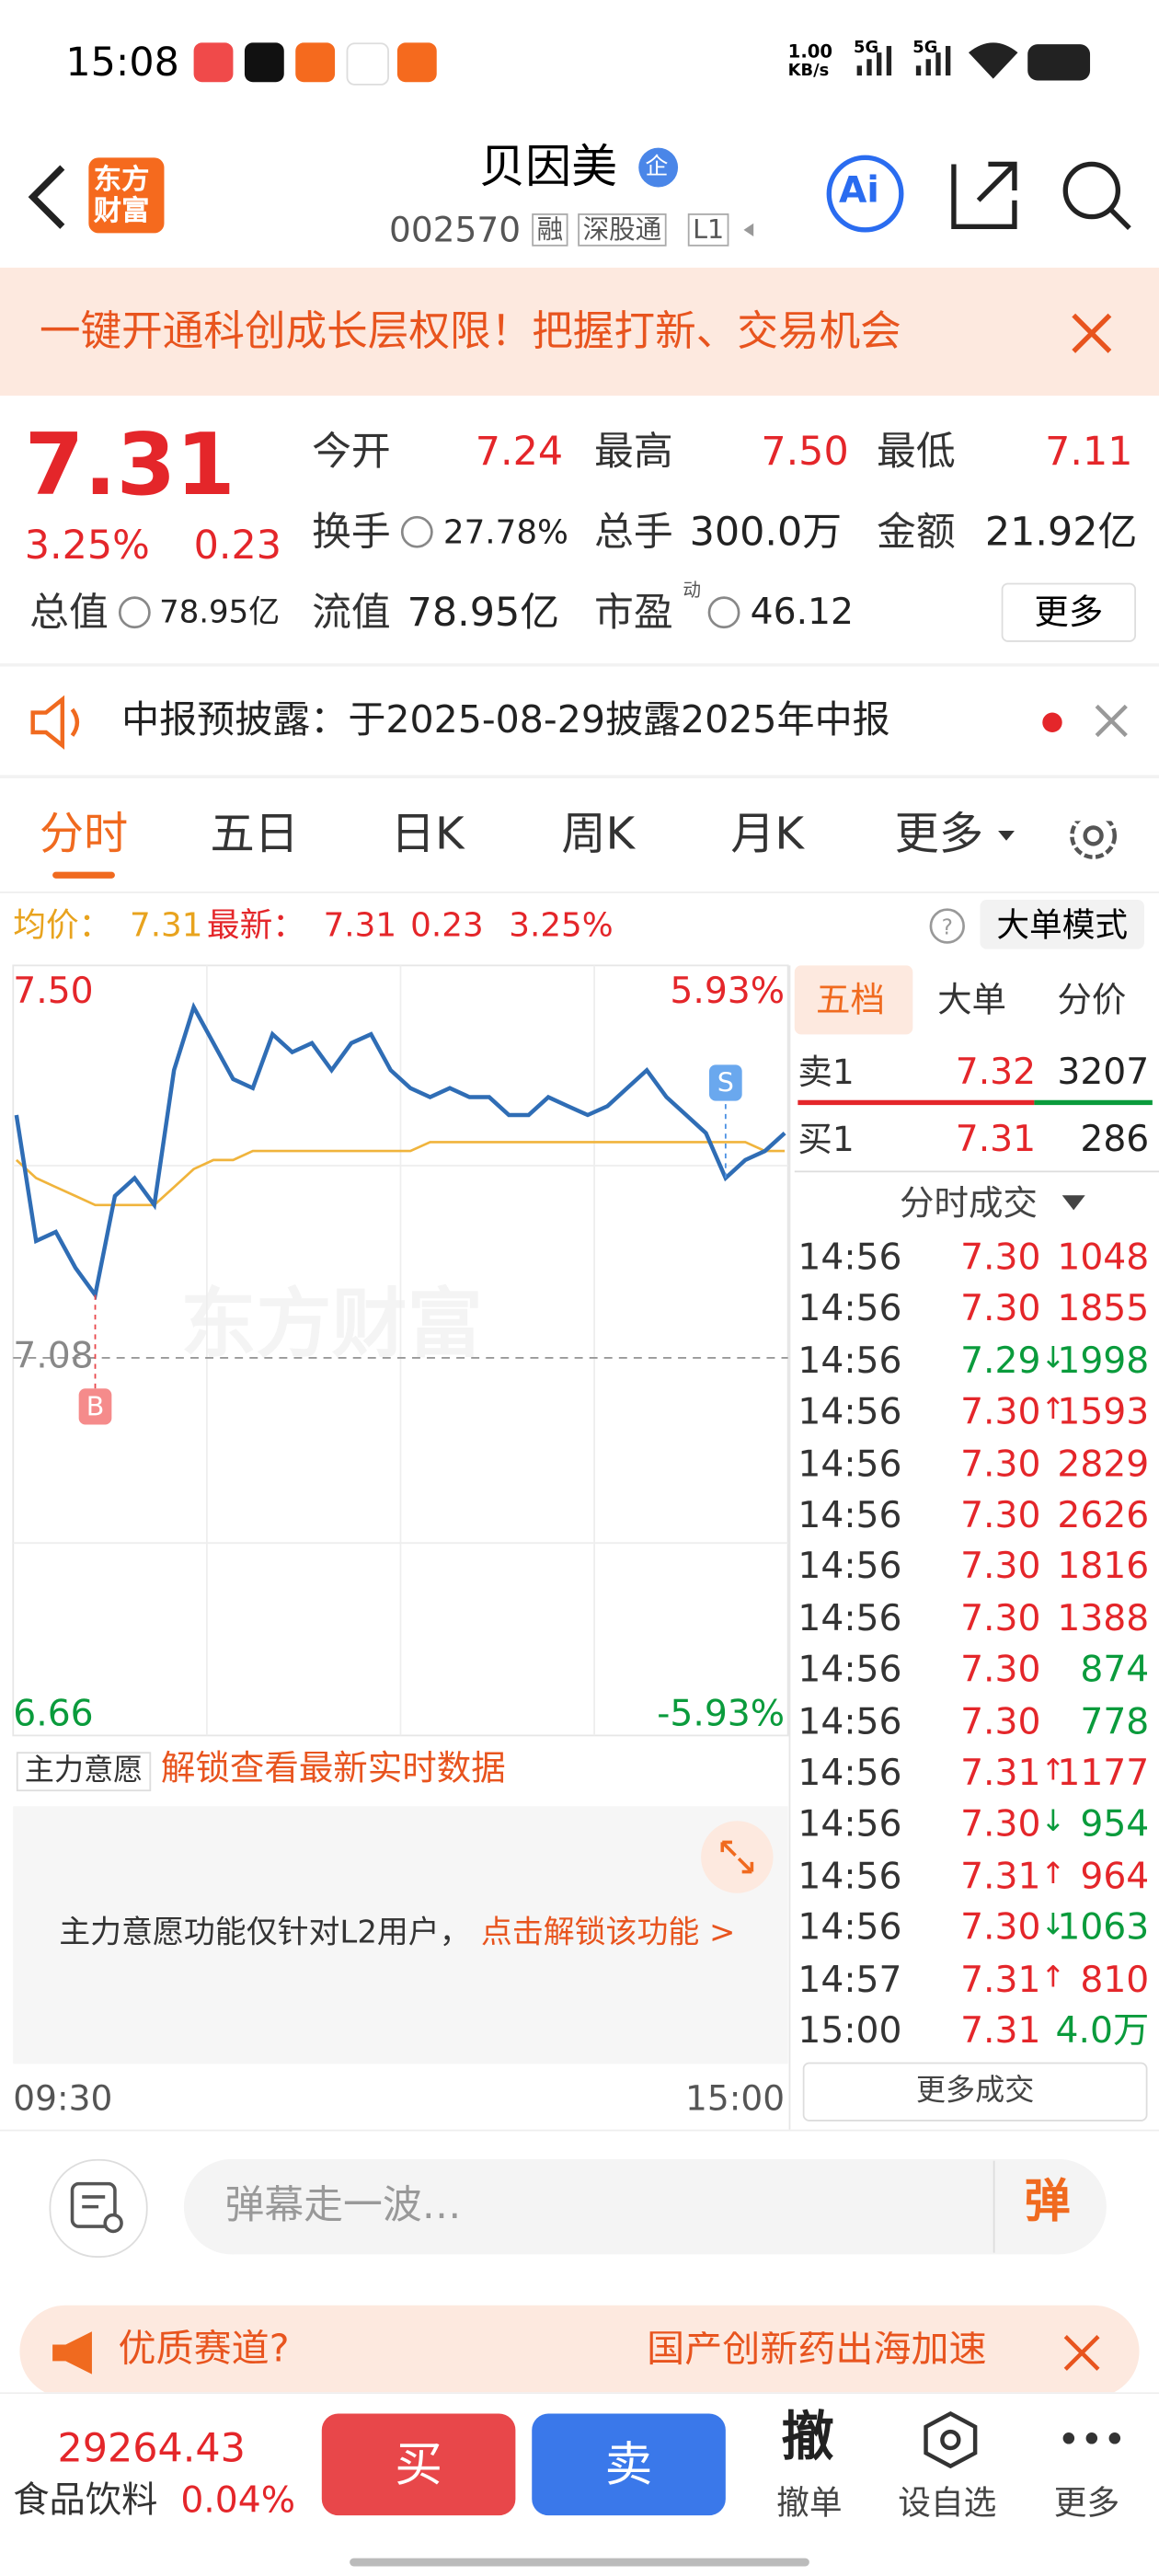 The height and width of the screenshot is (2576, 1159). I want to click on close-icon, so click(1092, 334).